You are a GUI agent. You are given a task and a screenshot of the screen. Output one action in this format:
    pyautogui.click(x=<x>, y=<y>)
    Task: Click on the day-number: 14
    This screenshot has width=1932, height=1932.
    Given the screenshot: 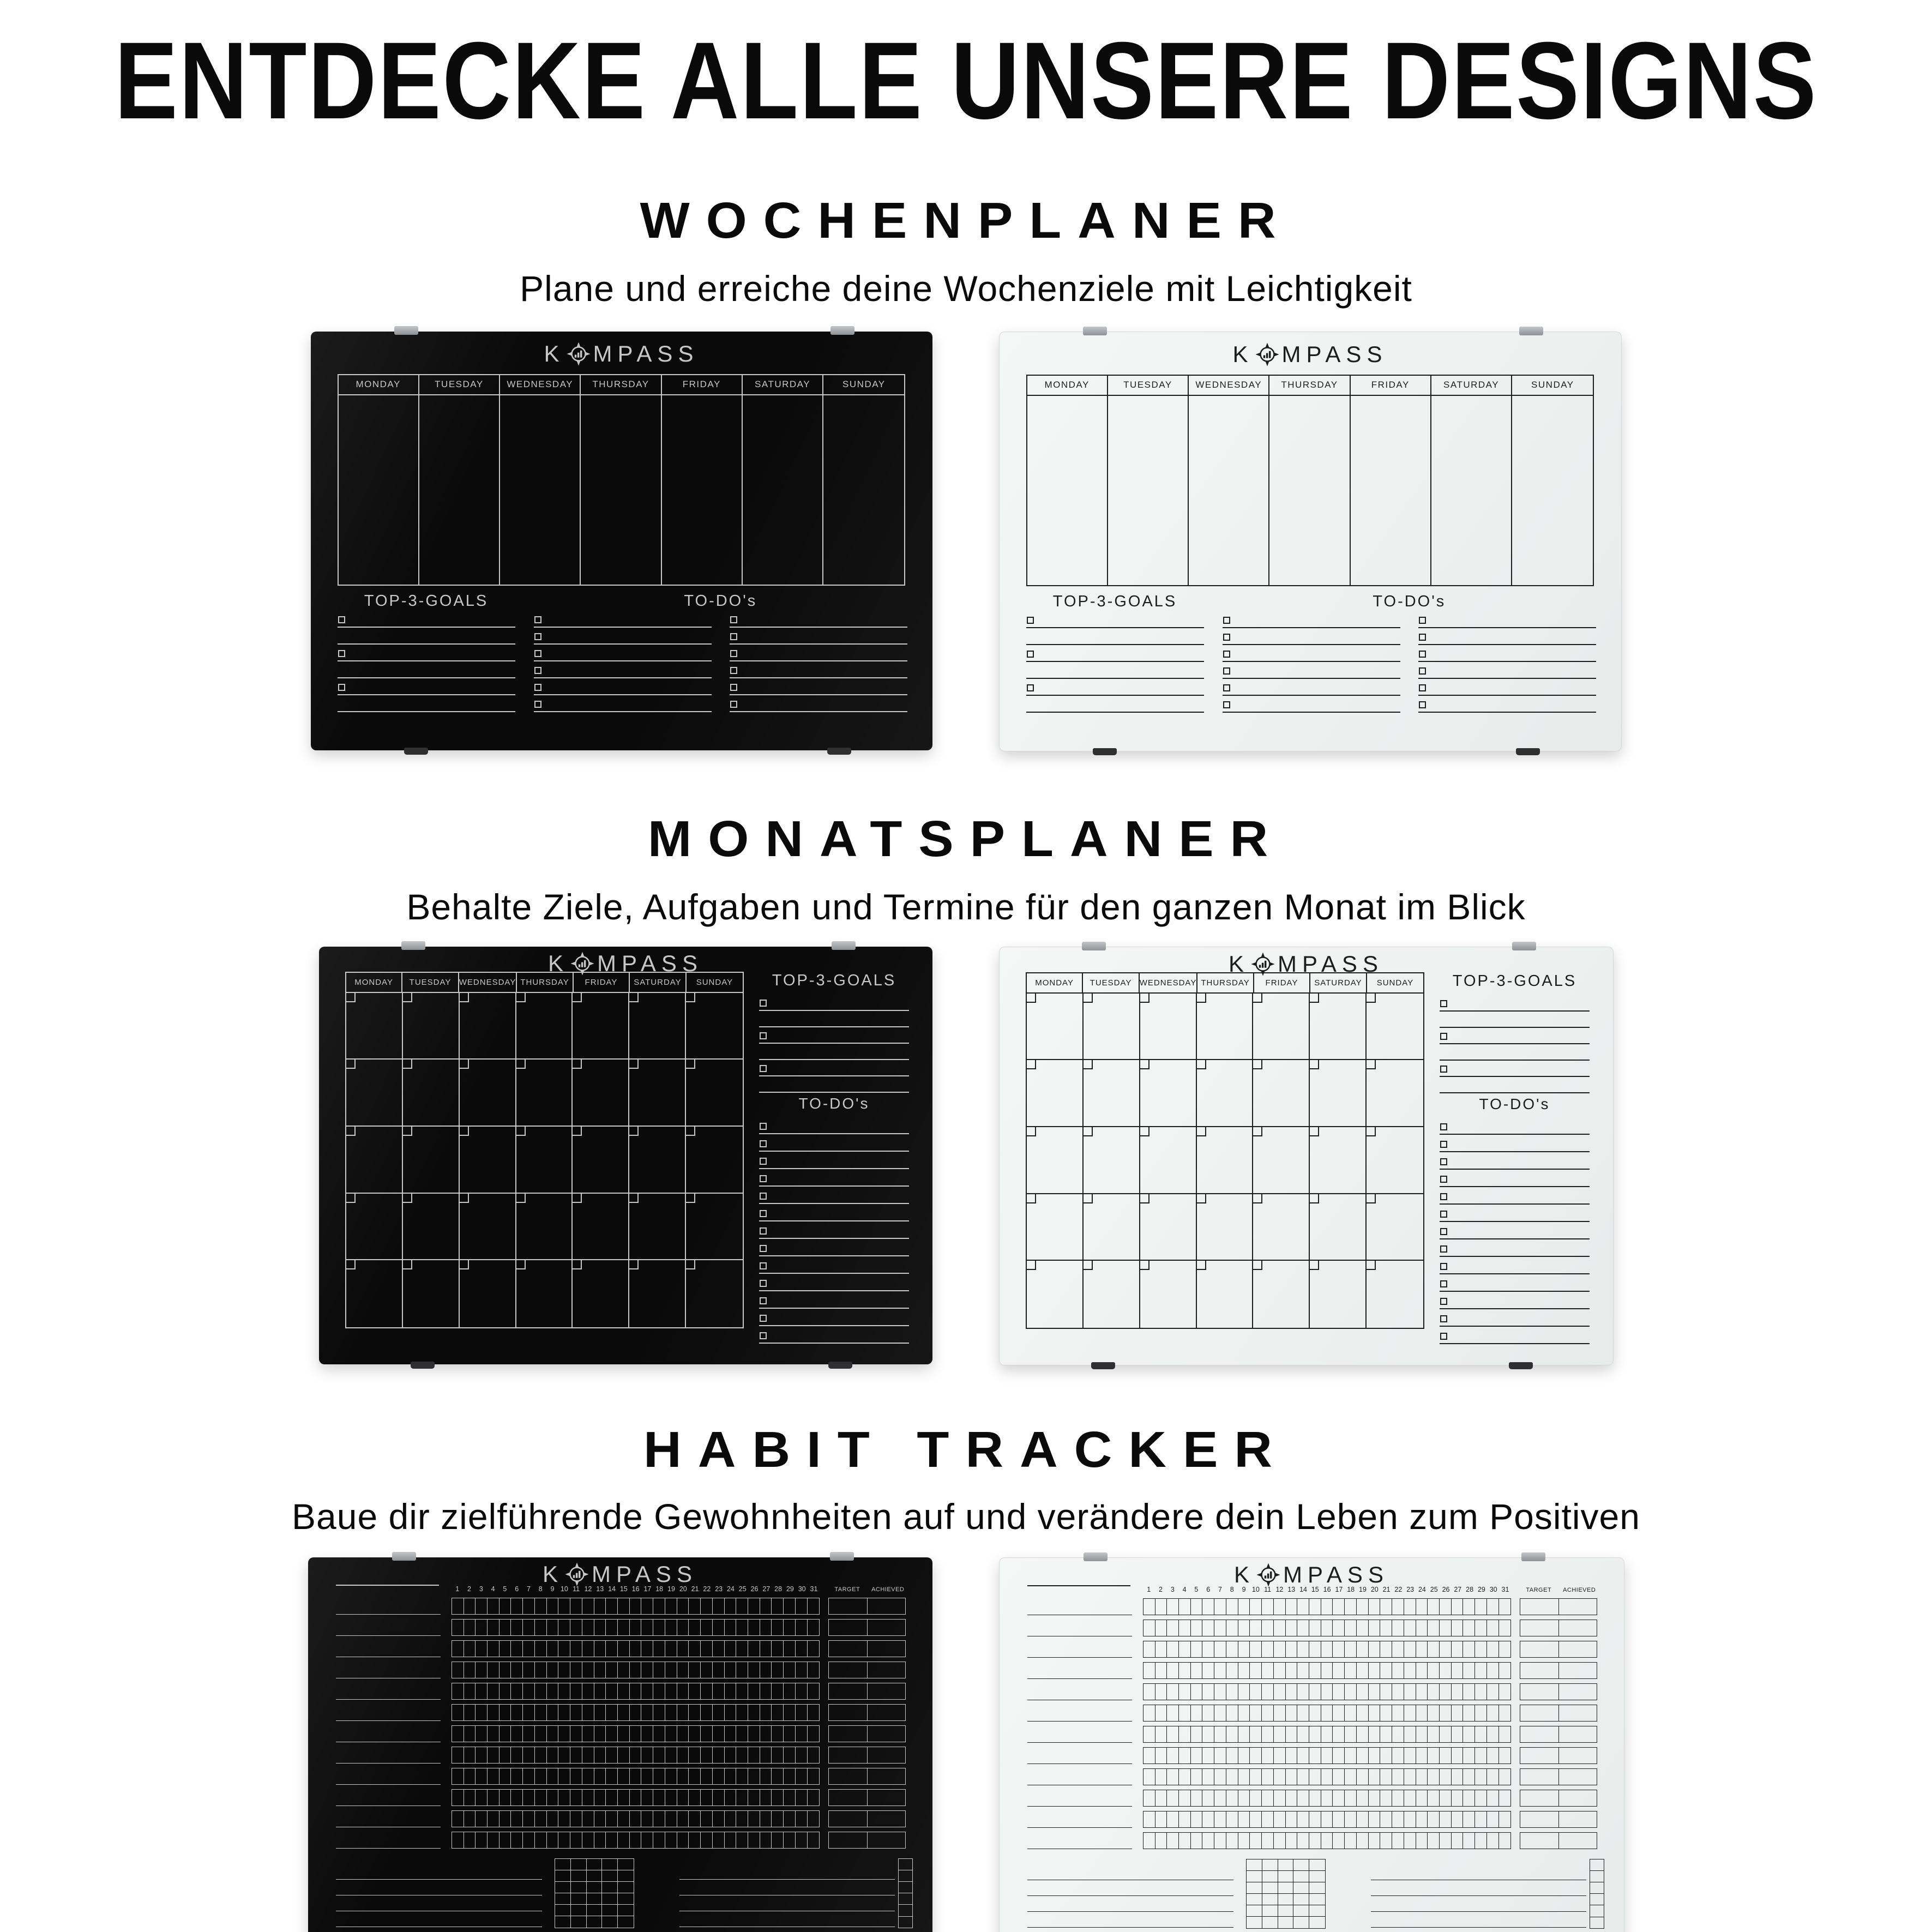 What is the action you would take?
    pyautogui.click(x=612, y=1589)
    